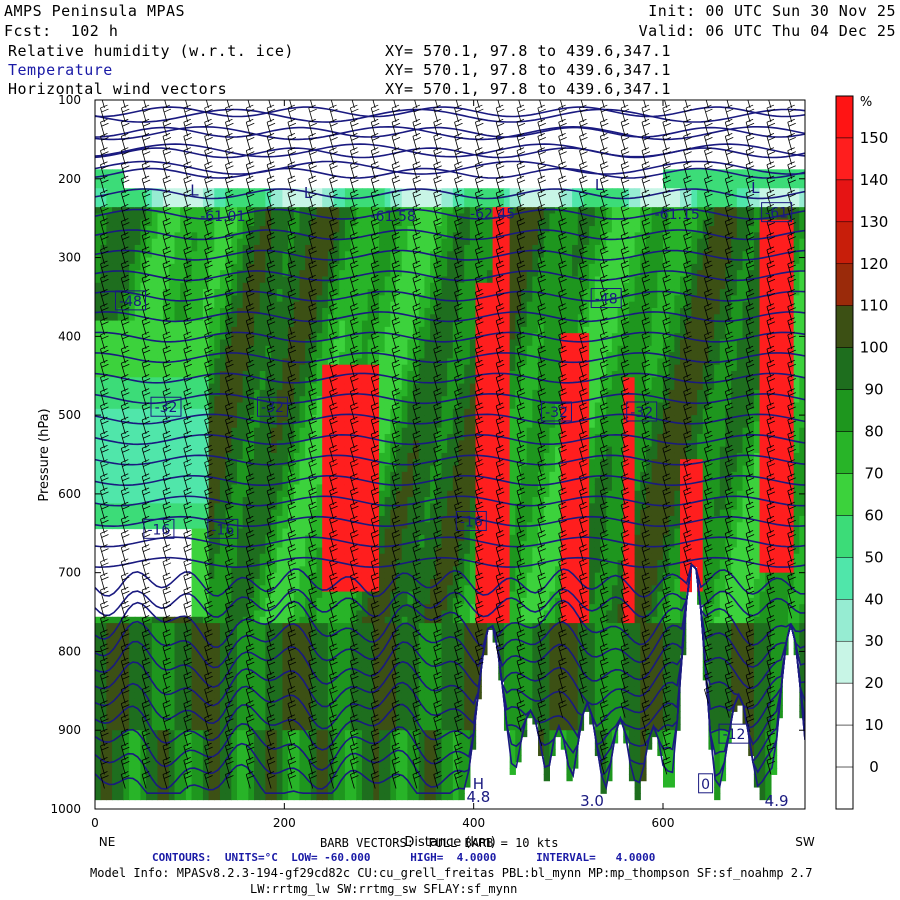  Describe the element at coordinates (223, 528) in the screenshot. I see `contour-label: -16` at that location.